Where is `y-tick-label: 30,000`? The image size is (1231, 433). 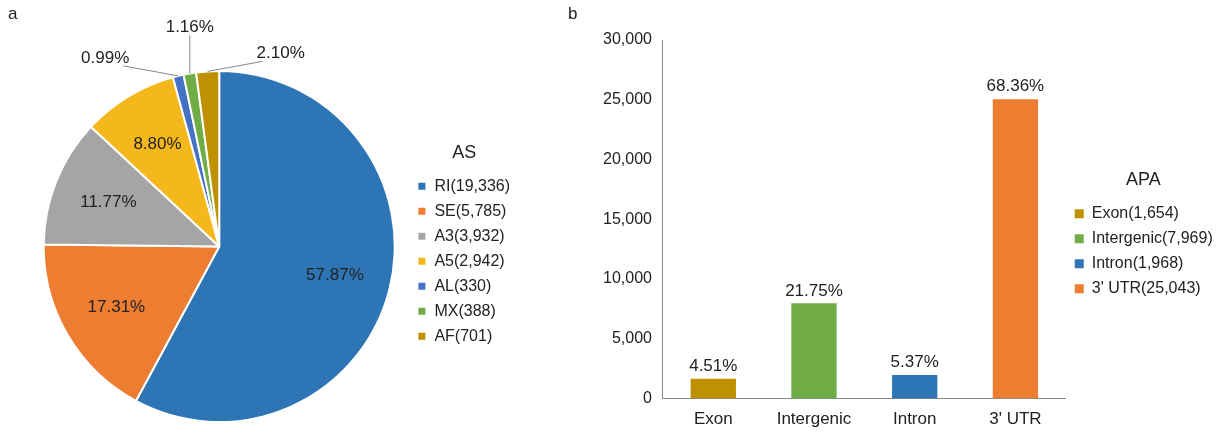 y-tick-label: 30,000 is located at coordinates (628, 39).